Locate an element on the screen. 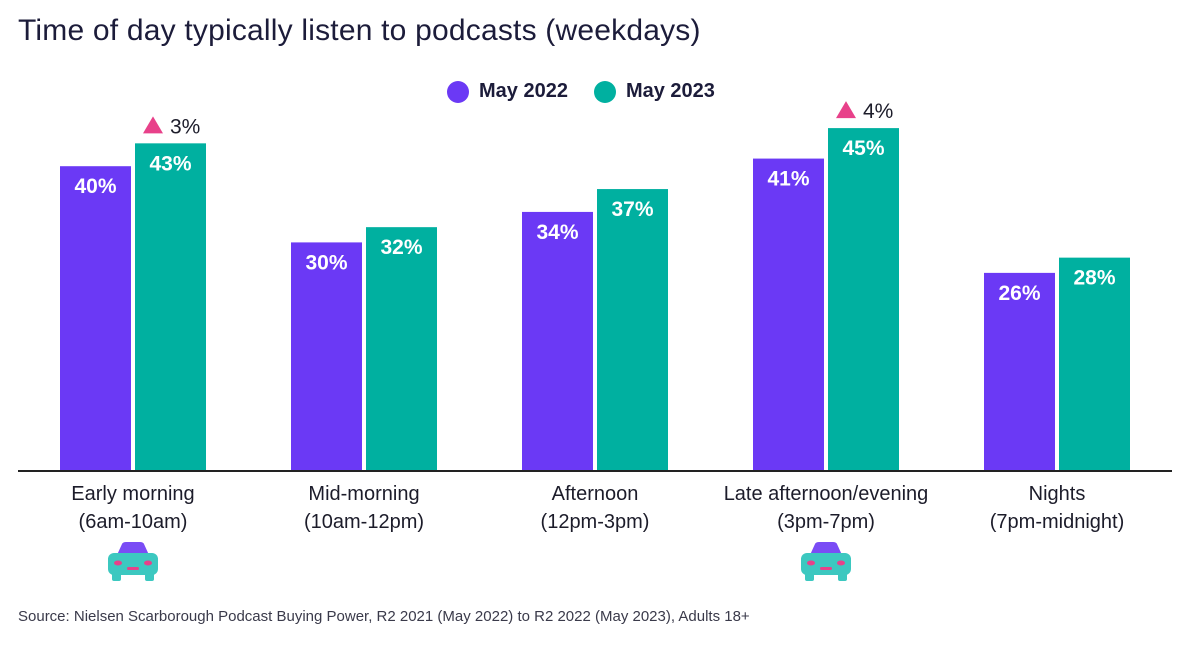  category-label-4-line-0: Nights is located at coordinates (1057, 494).